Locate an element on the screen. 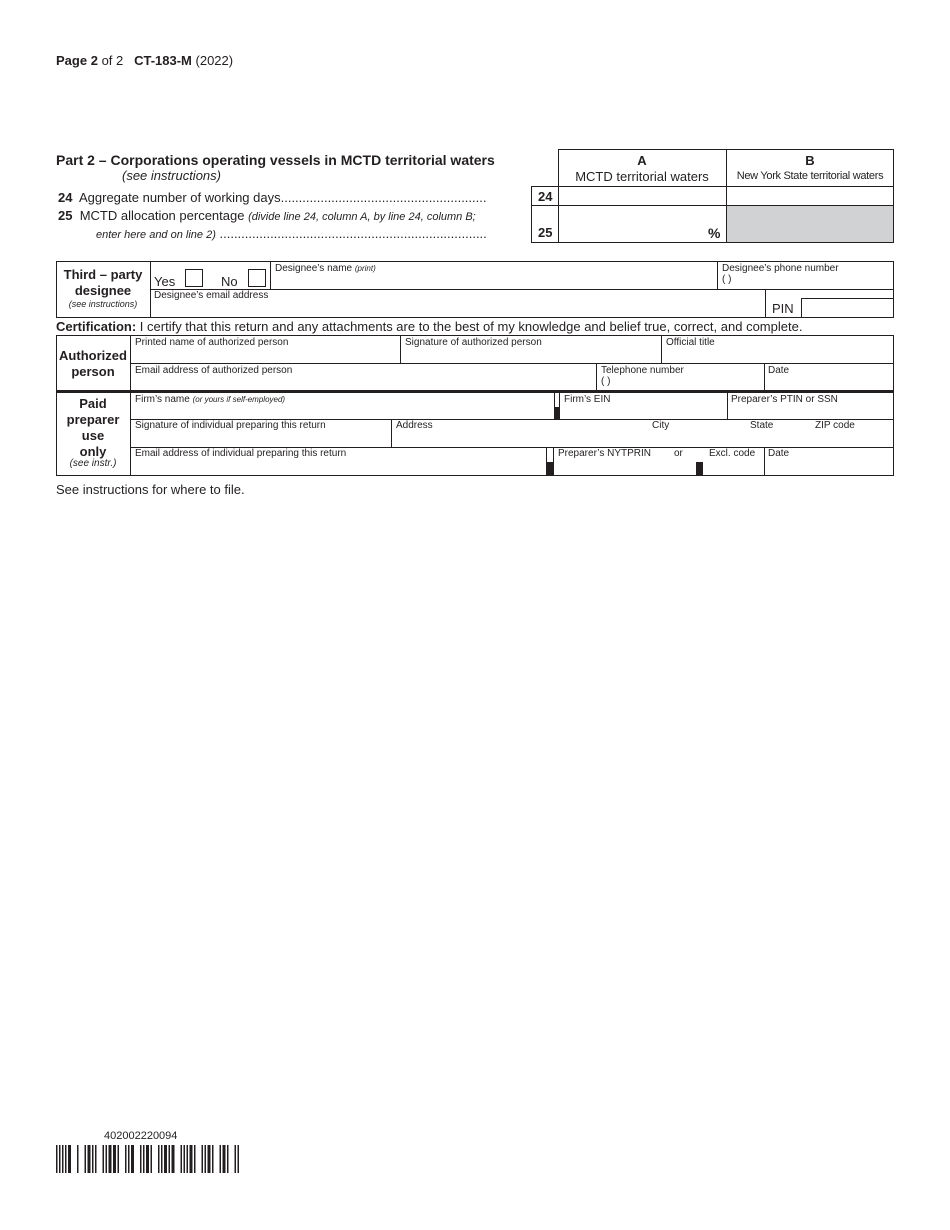 The height and width of the screenshot is (1230, 950). printed-name-field: Printed name of authorized person is located at coordinates (212, 342).